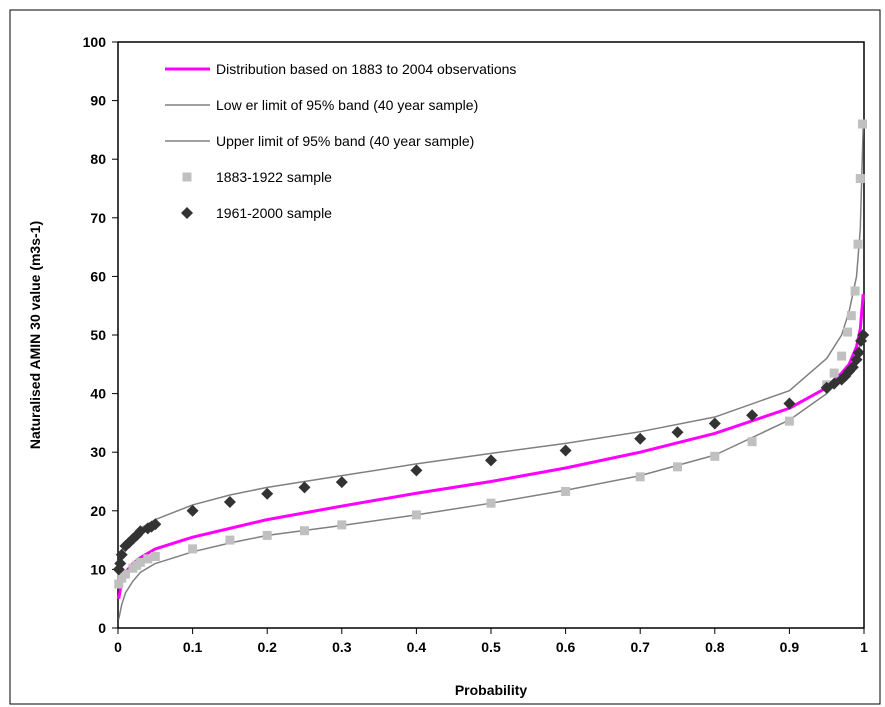  Describe the element at coordinates (95, 42) in the screenshot. I see `y-tick-label: 100` at that location.